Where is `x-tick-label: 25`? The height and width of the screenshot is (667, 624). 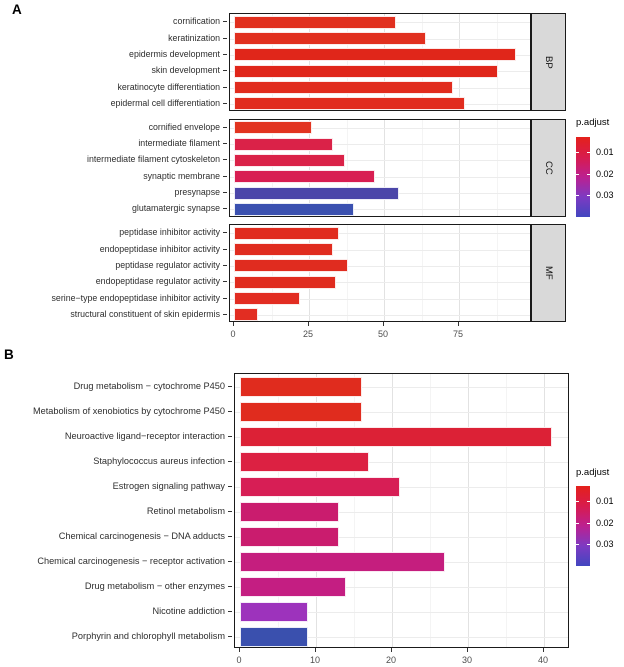 x-tick-label: 25 is located at coordinates (308, 334).